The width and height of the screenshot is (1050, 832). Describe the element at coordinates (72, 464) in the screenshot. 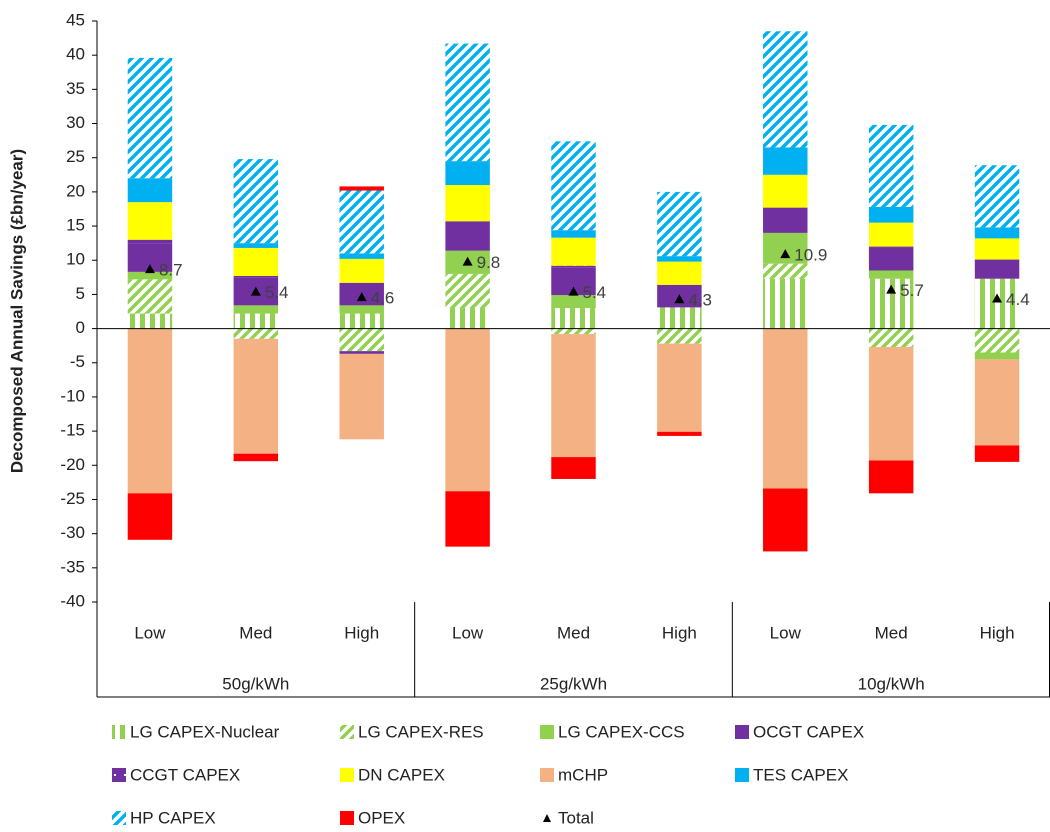

I see `y-tick-label: -20` at that location.